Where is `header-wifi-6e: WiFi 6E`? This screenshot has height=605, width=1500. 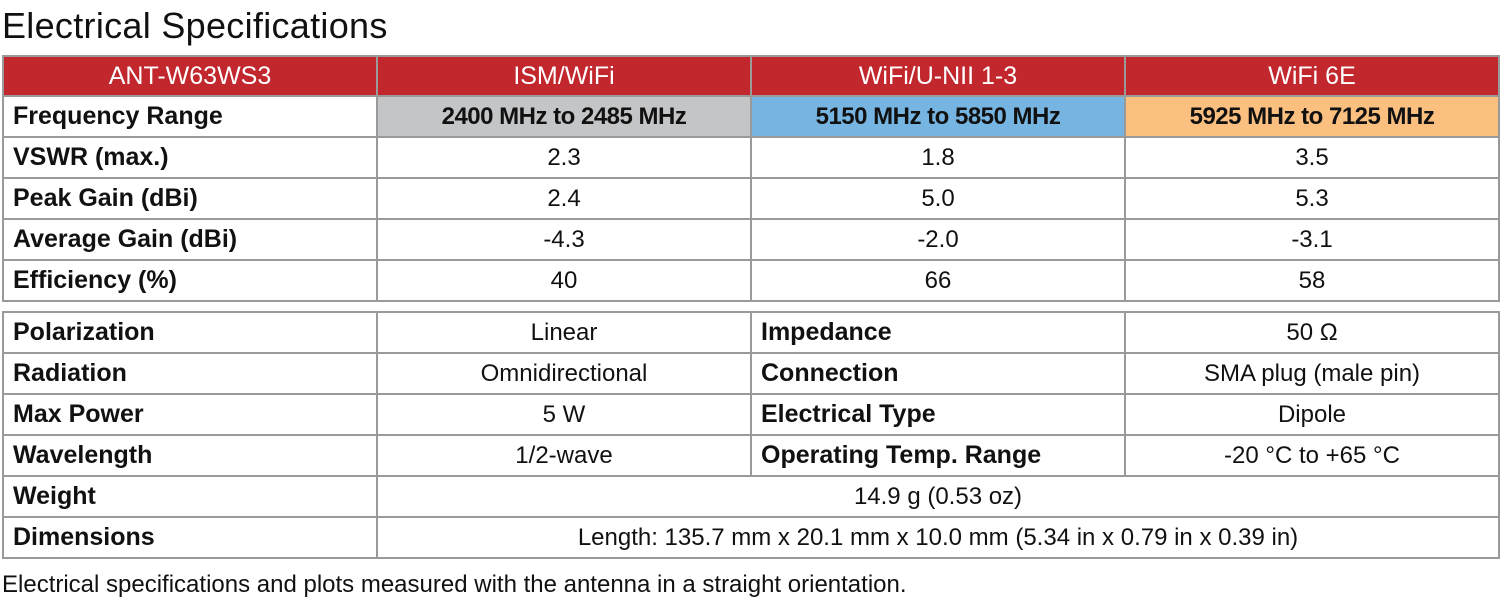
header-wifi-6e: WiFi 6E is located at coordinates (1312, 76).